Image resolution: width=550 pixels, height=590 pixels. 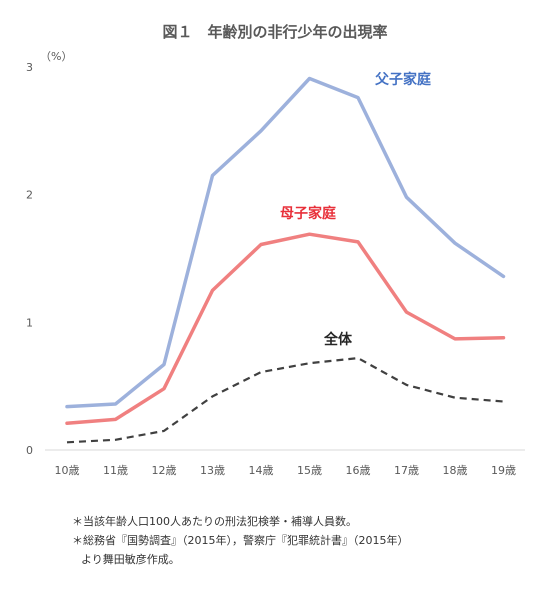 I want to click on series-label-2: 母子家庭, so click(x=308, y=213).